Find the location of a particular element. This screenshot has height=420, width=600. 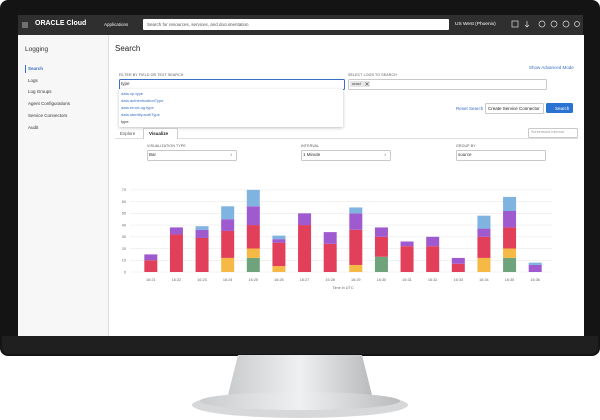

x-tick-label: 16:27 is located at coordinates (305, 280).